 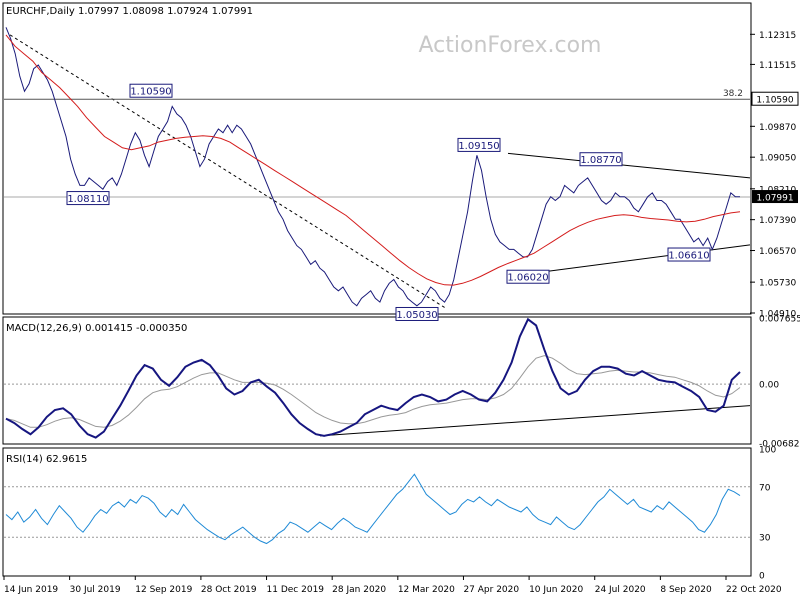 What do you see at coordinates (777, 36) in the screenshot?
I see `price-y-tick: 1.12315` at bounding box center [777, 36].